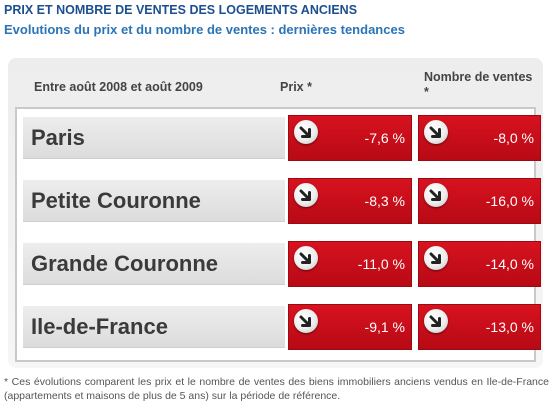  Describe the element at coordinates (350, 327) in the screenshot. I see `price-change-cell: -9,1 %` at that location.